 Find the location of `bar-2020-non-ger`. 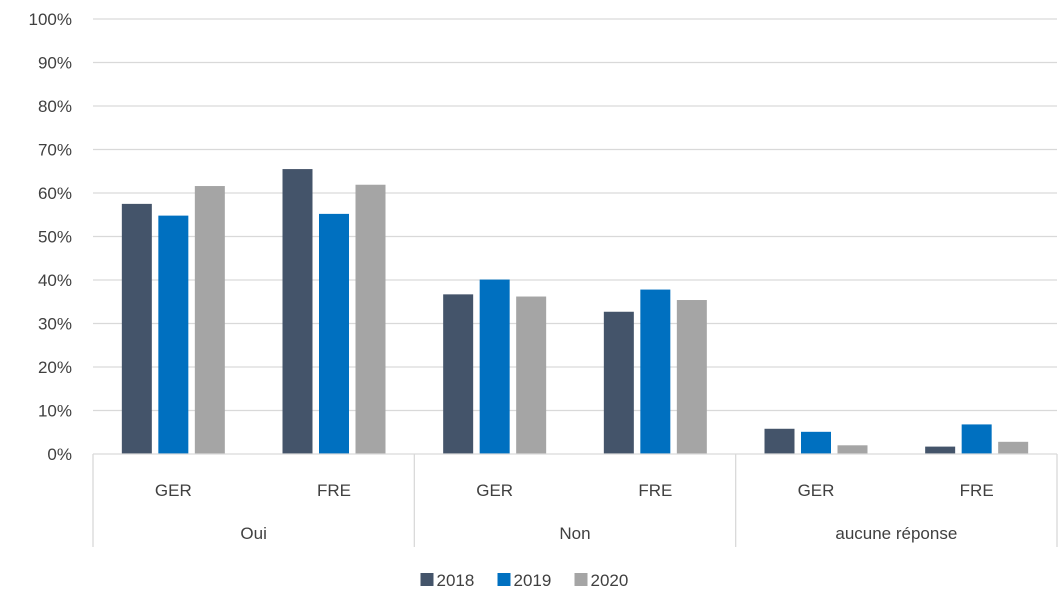

bar-2020-non-ger is located at coordinates (531, 375).